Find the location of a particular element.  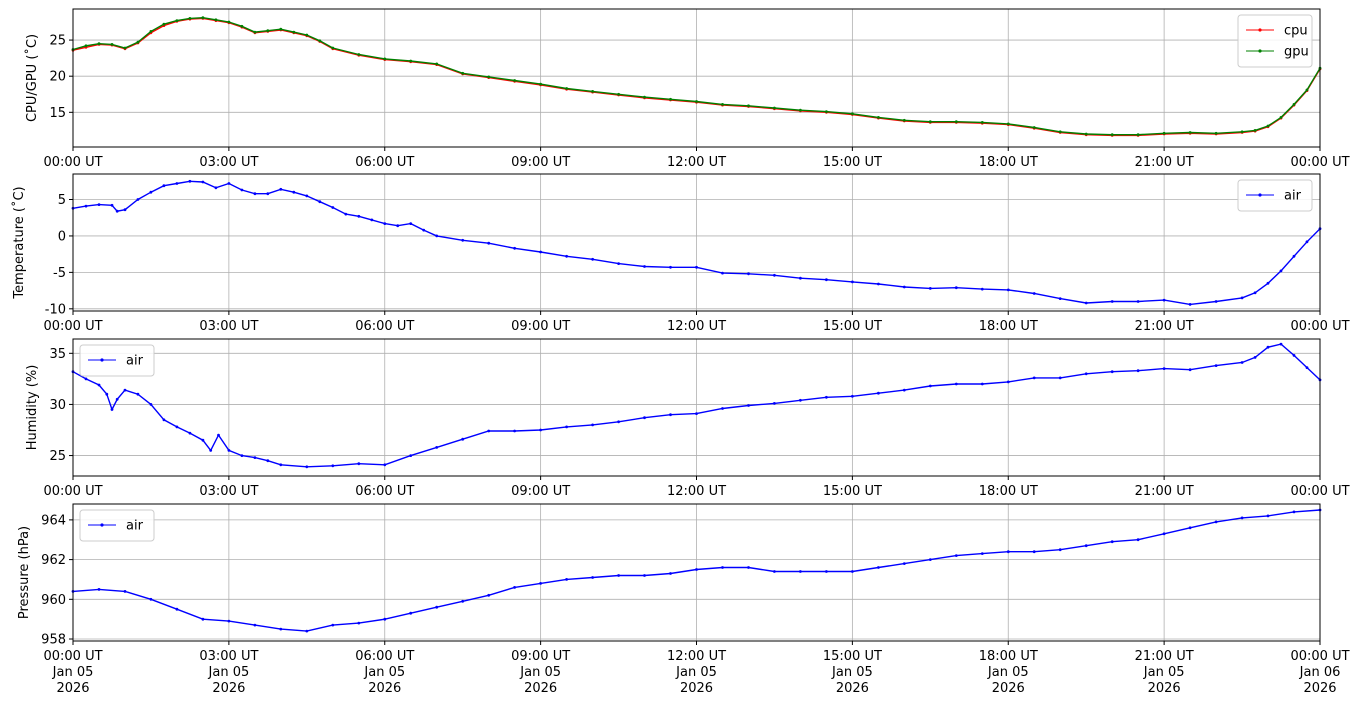

legend-marker-air is located at coordinates (102, 360).